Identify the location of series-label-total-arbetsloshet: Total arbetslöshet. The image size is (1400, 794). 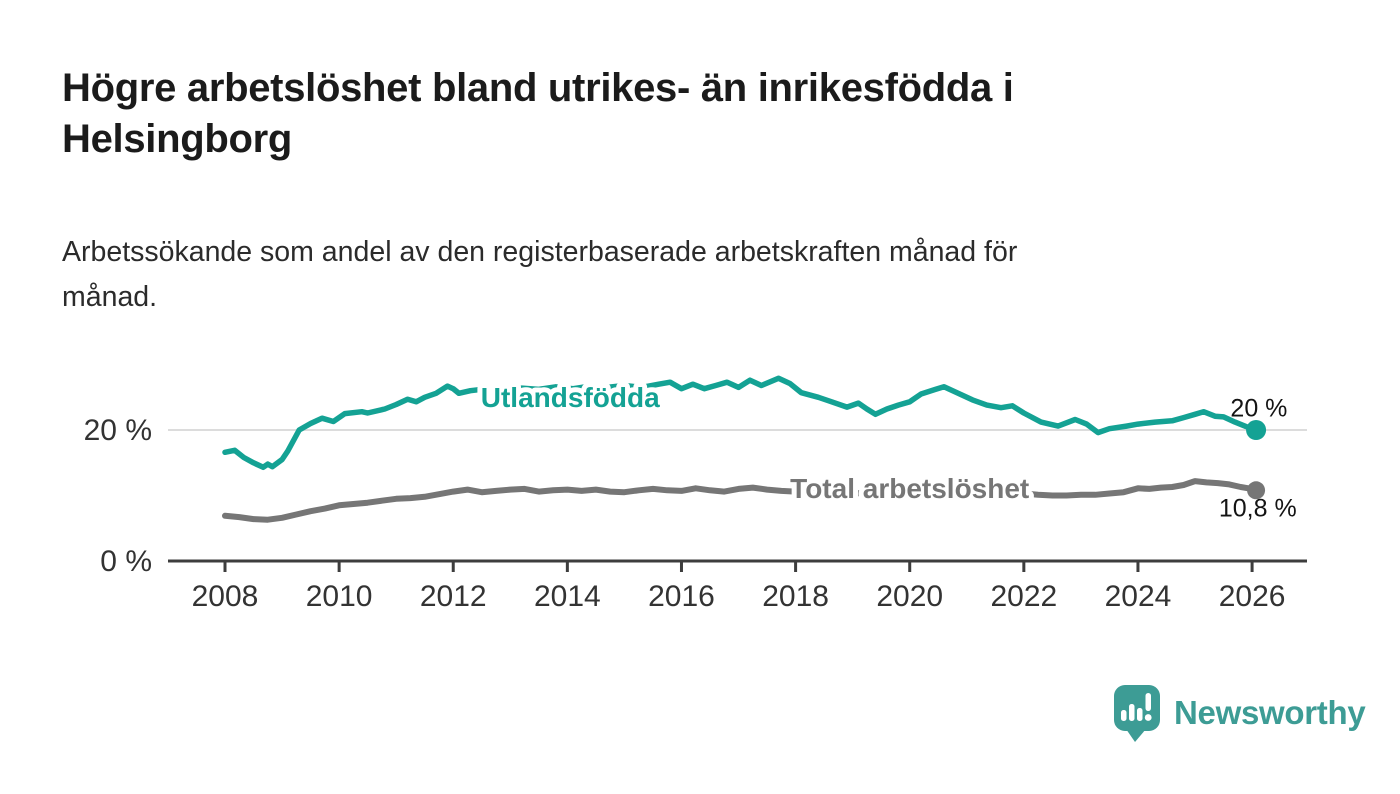
(909, 488).